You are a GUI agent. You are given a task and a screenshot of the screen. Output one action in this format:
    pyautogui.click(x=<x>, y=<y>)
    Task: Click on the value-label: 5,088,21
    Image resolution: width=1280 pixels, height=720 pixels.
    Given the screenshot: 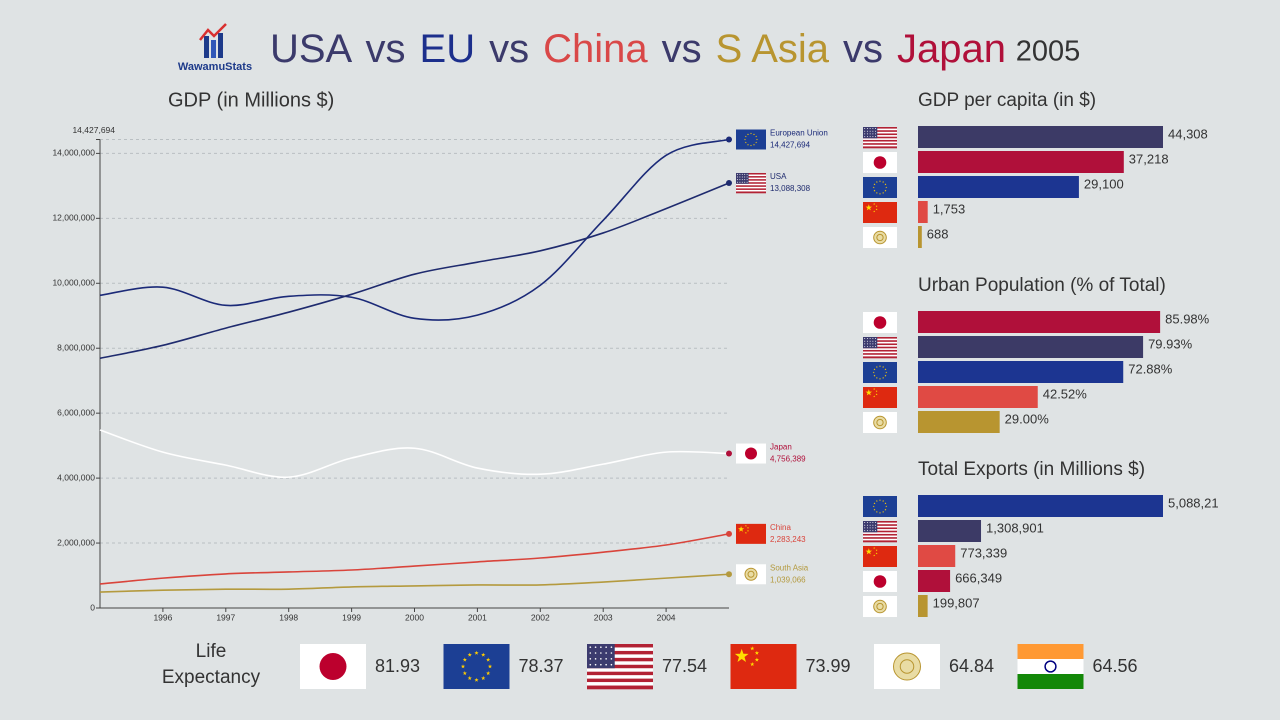 What is the action you would take?
    pyautogui.click(x=1193, y=502)
    